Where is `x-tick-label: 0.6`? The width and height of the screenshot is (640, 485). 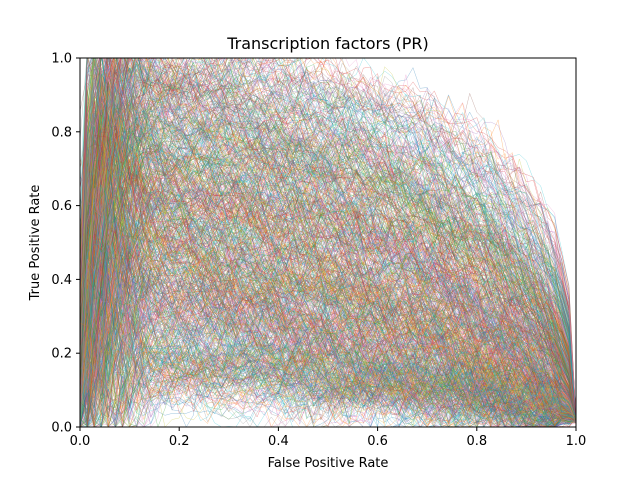 x-tick-label: 0.6 is located at coordinates (377, 441).